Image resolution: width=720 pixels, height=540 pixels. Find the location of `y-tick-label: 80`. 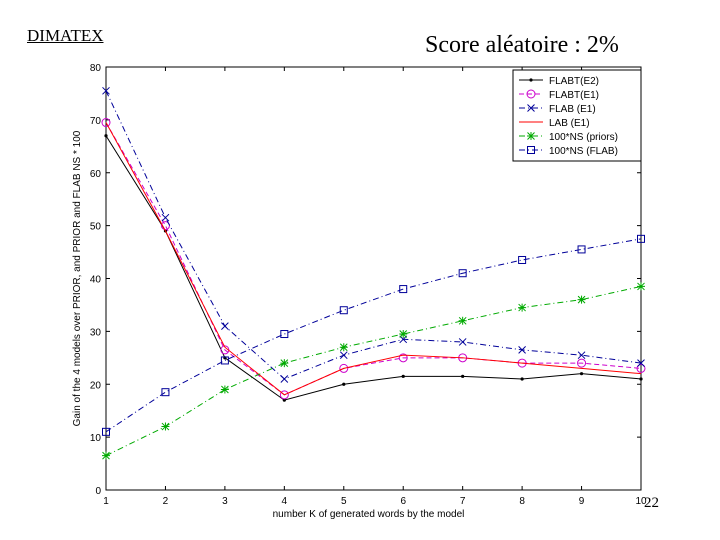

y-tick-label: 80 is located at coordinates (96, 68).